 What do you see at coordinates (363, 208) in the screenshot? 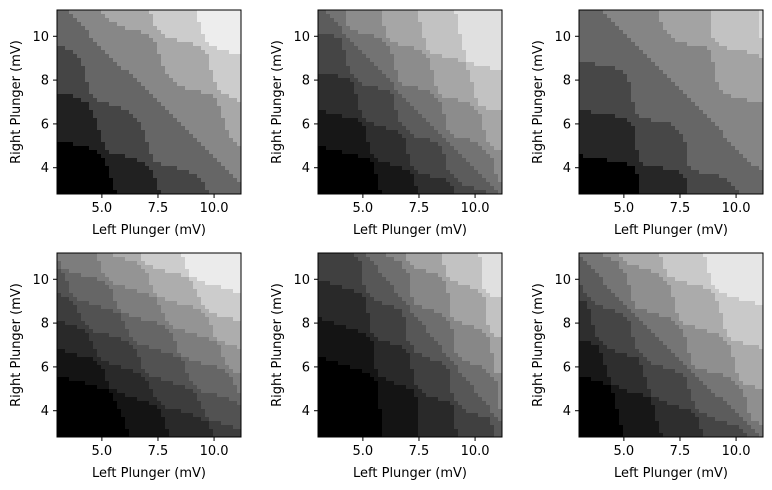
I see `x-tick-label: 5.0` at bounding box center [363, 208].